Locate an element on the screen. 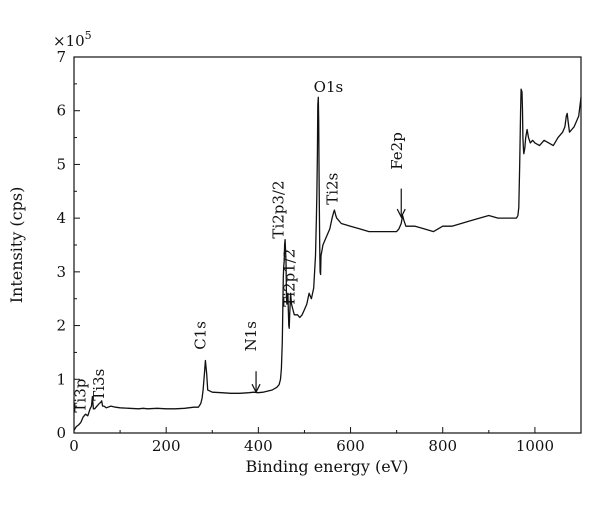 This screenshot has height=509, width=600. x-tick-label: 800 is located at coordinates (442, 446).